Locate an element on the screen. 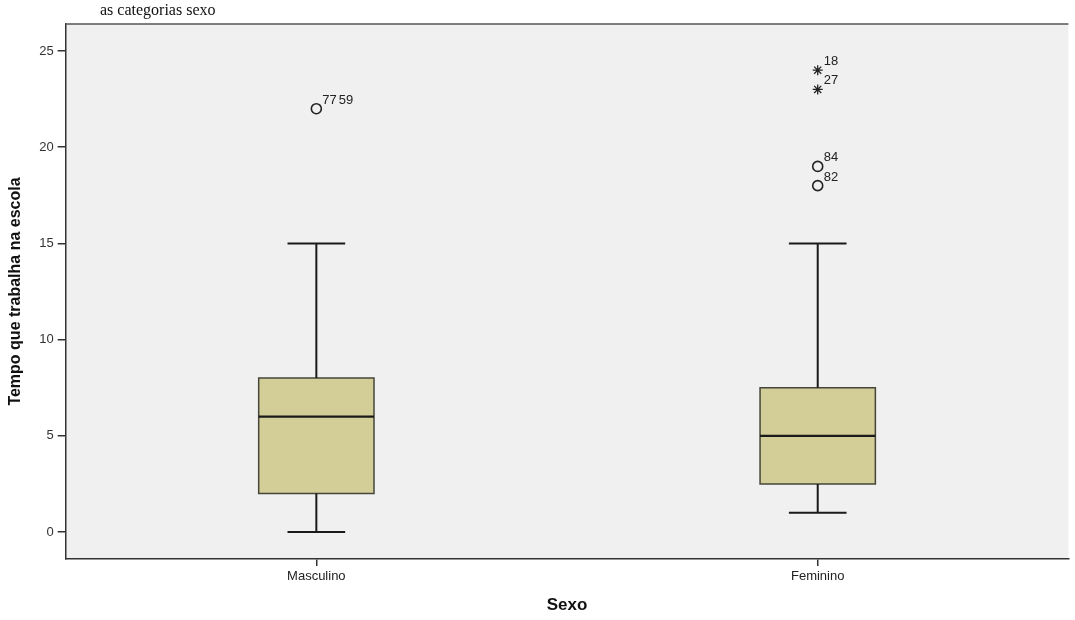 Image resolution: width=1075 pixels, height=620 pixels. x-axis-title: Sexo is located at coordinates (567, 605).